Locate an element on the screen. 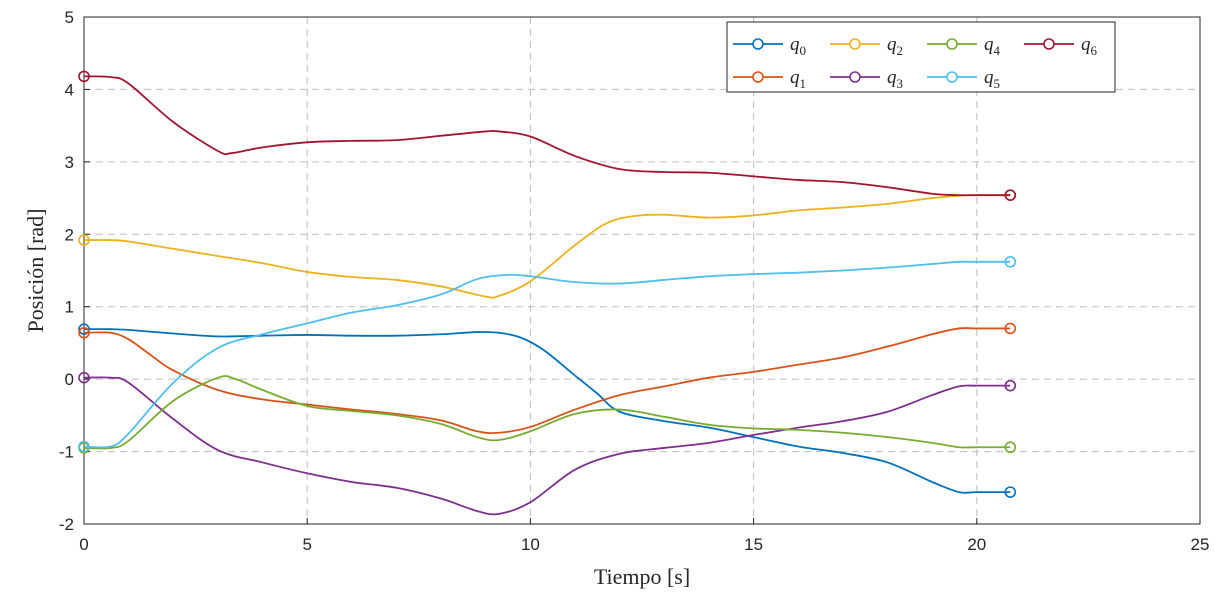 Image resolution: width=1215 pixels, height=615 pixels. legend-box is located at coordinates (921, 57).